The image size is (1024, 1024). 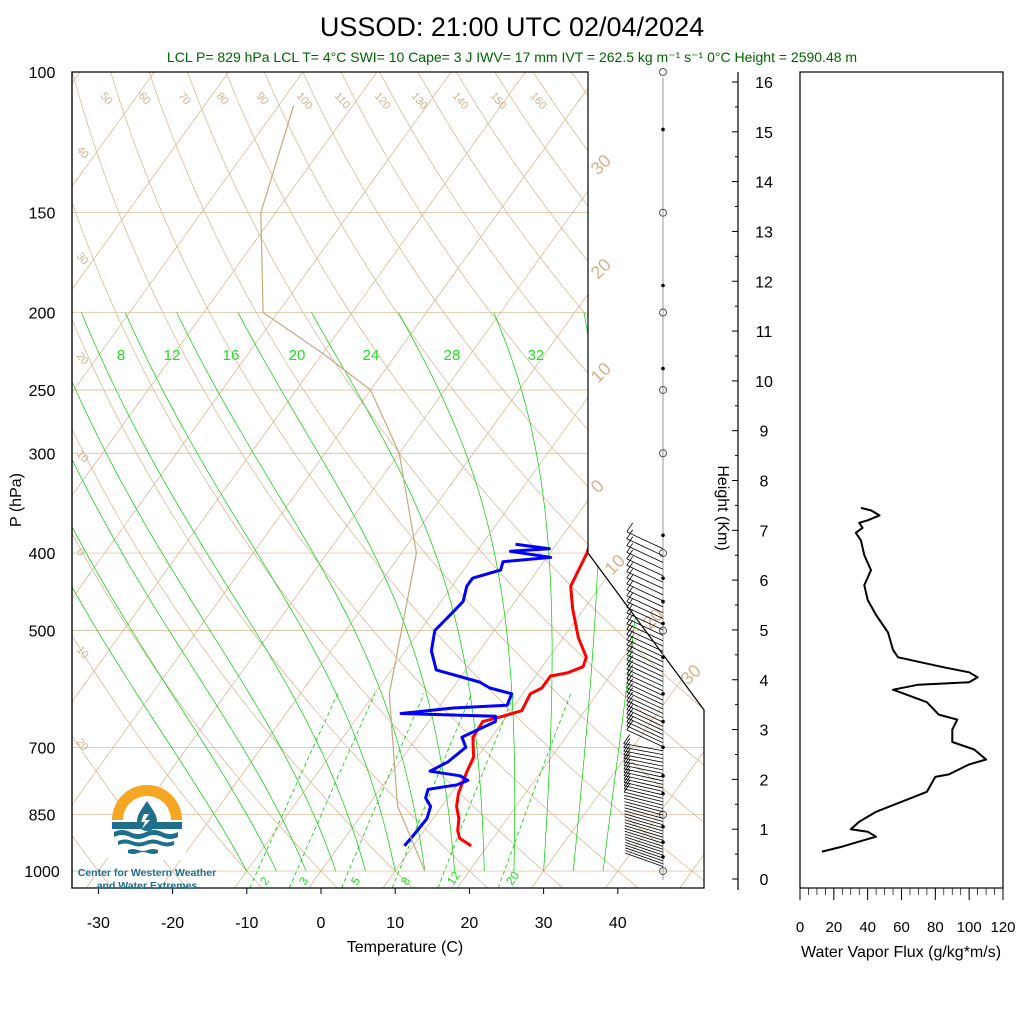 What do you see at coordinates (42, 391) in the screenshot?
I see `y-tick-label: 250` at bounding box center [42, 391].